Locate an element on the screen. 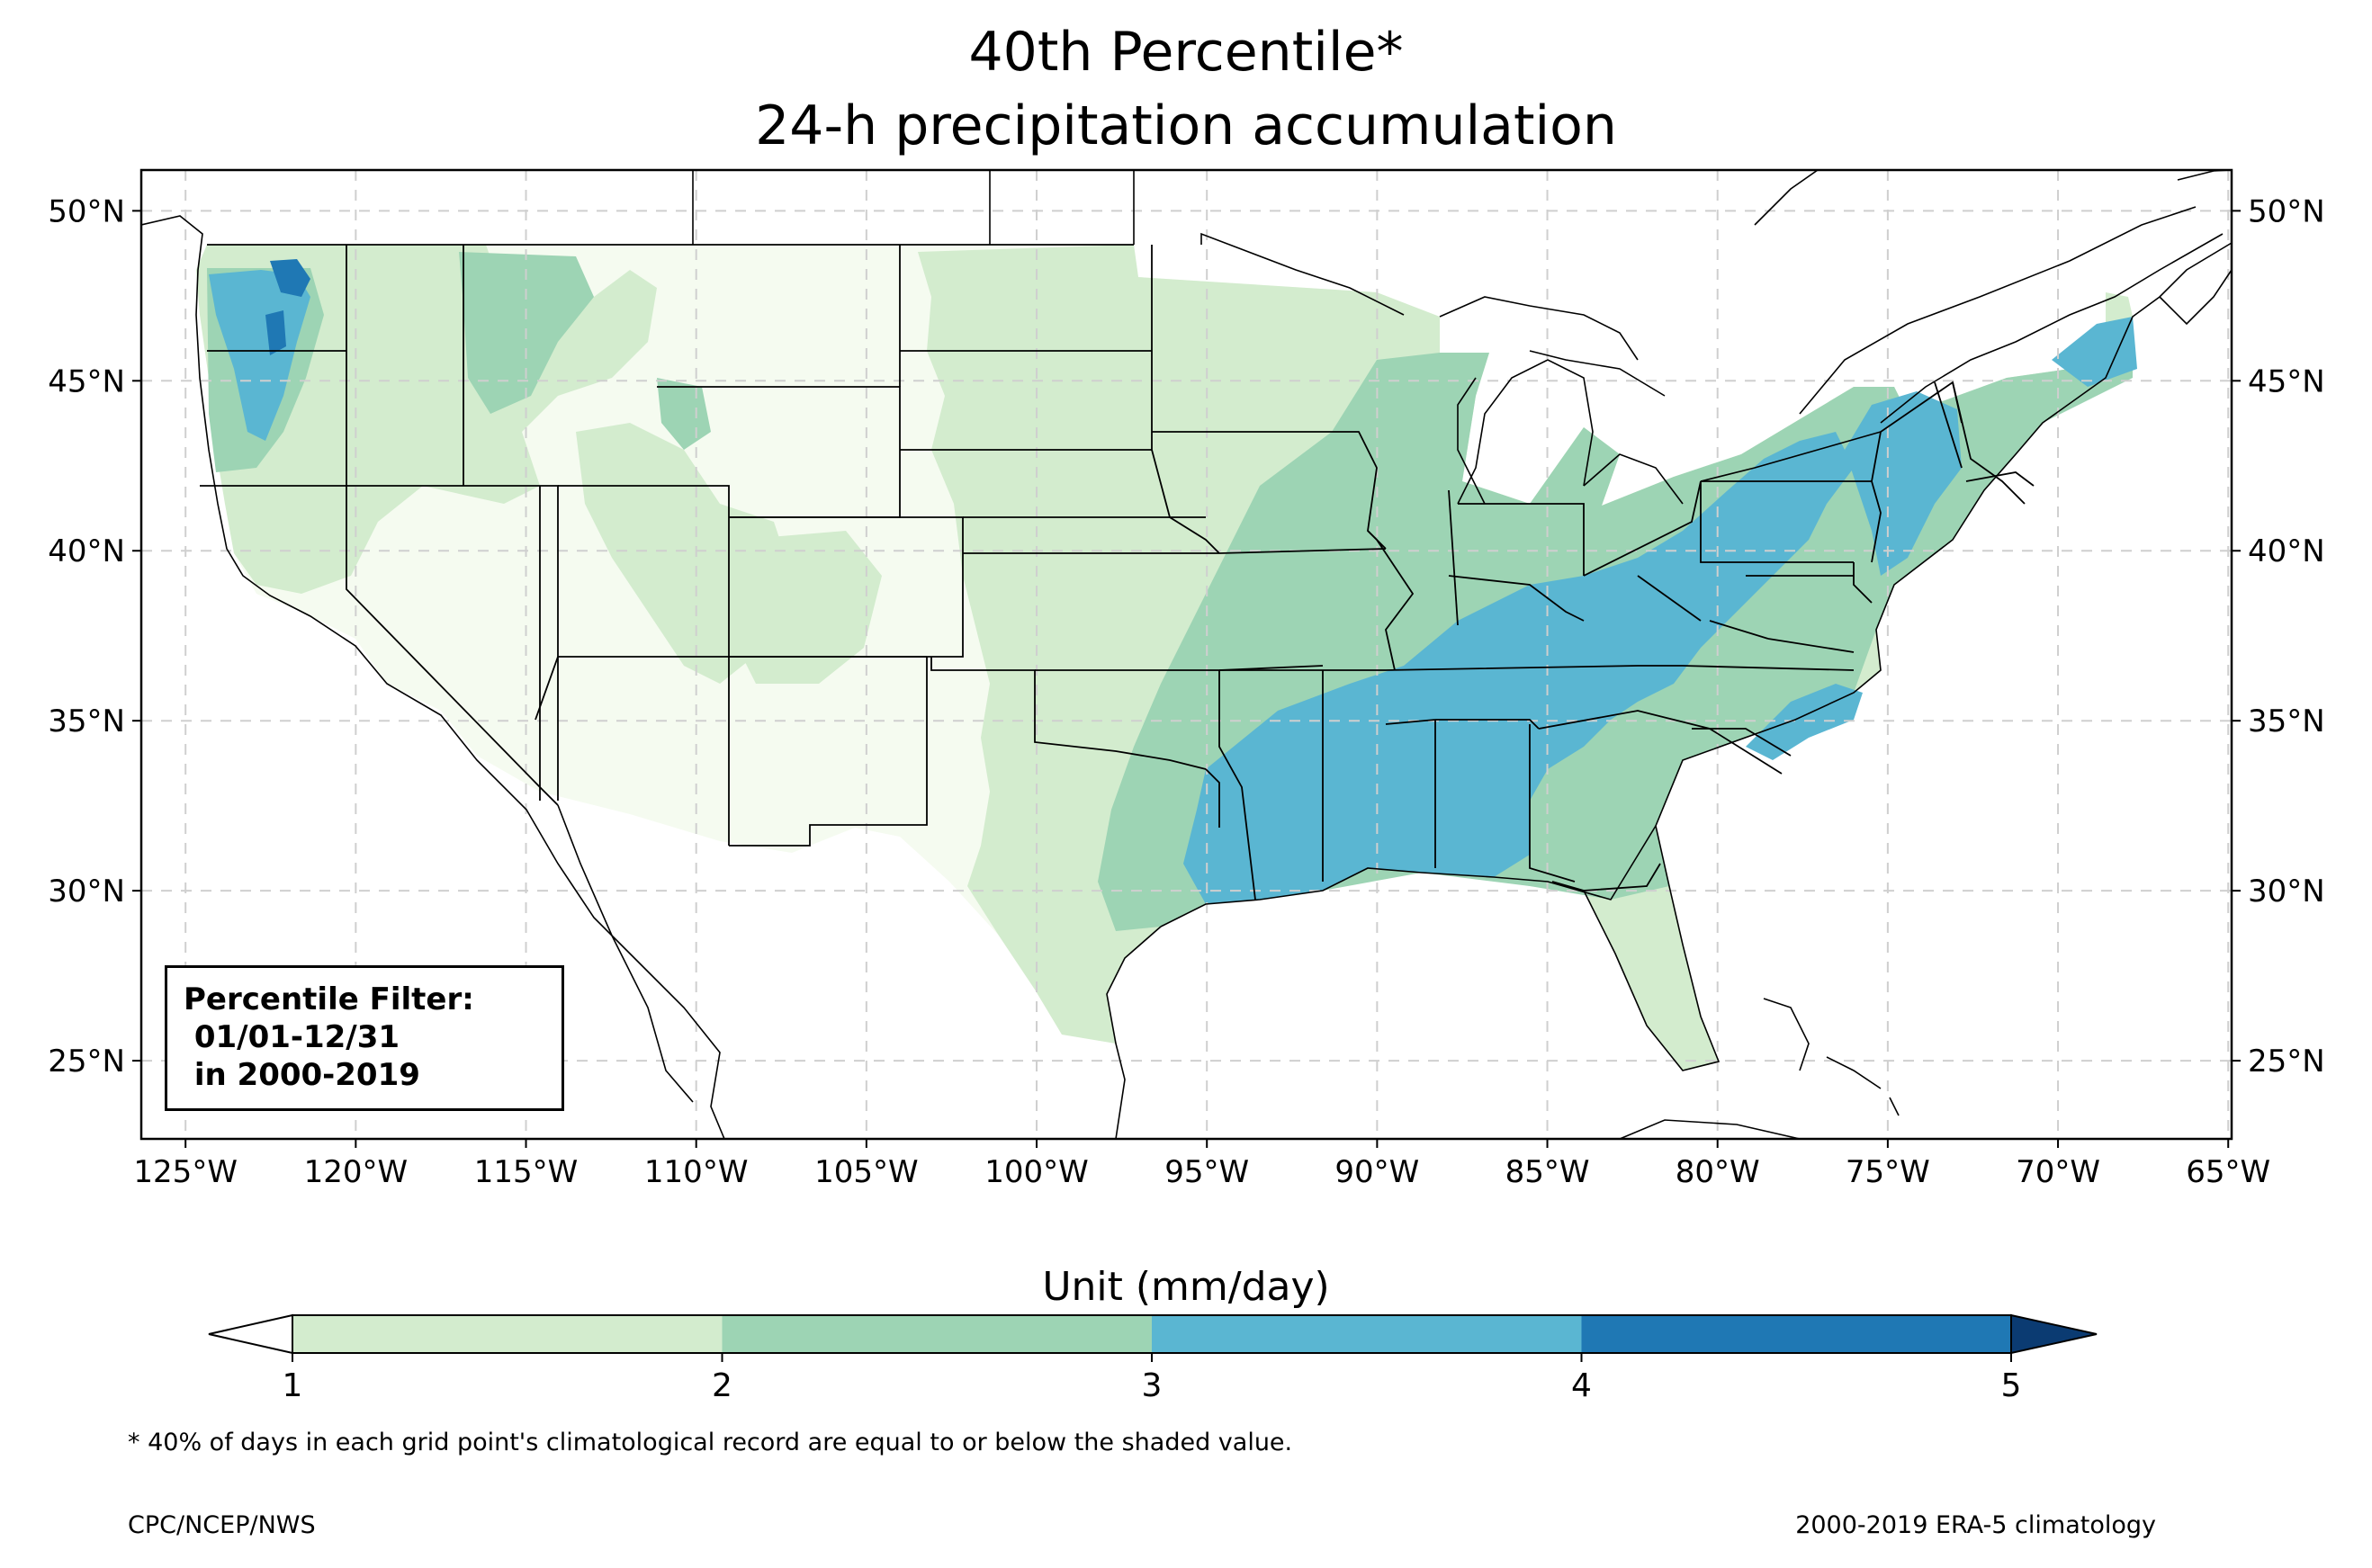 The image size is (2372, 1568). lat-tick-label-right: 25°N is located at coordinates (2286, 1062).